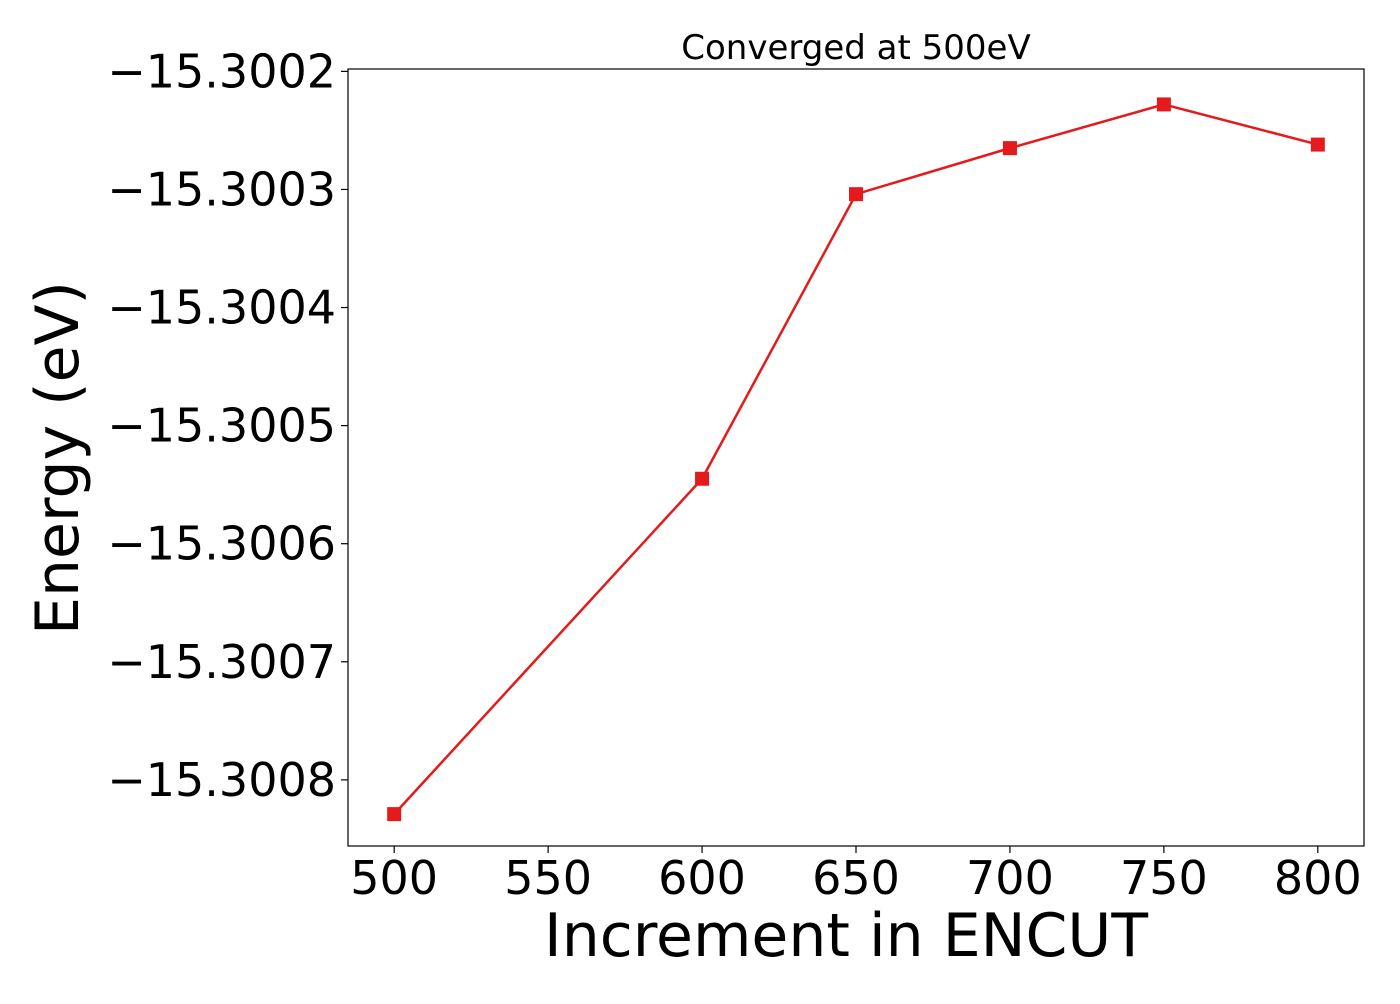 The image size is (1400, 1004). I want to click on x-tick-label: 650, so click(856, 878).